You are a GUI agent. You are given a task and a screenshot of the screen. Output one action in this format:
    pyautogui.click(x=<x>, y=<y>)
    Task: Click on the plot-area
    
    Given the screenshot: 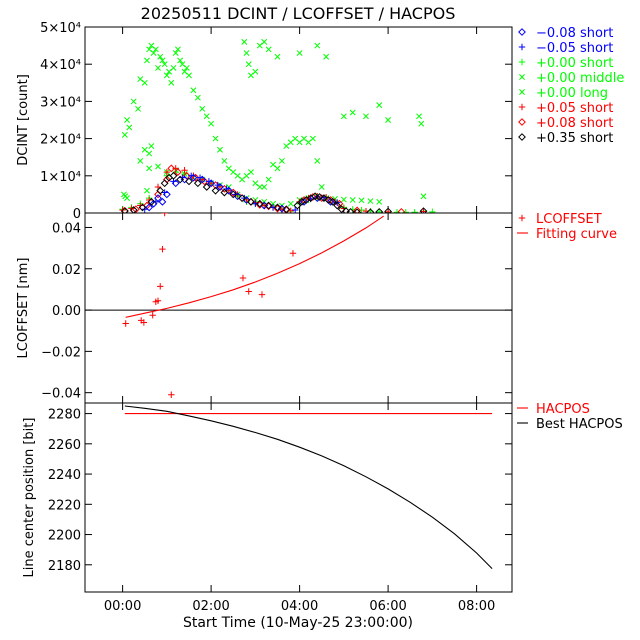 What is the action you would take?
    pyautogui.click(x=308, y=487)
    